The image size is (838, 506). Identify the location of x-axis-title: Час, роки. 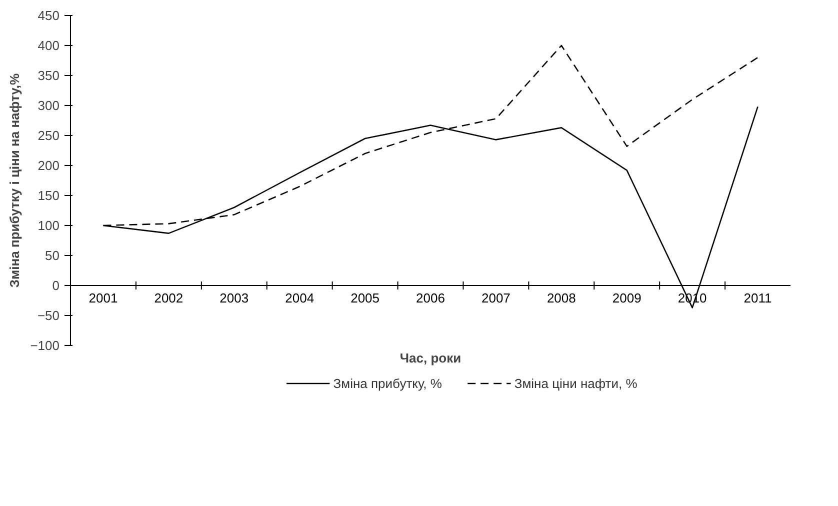
(431, 358).